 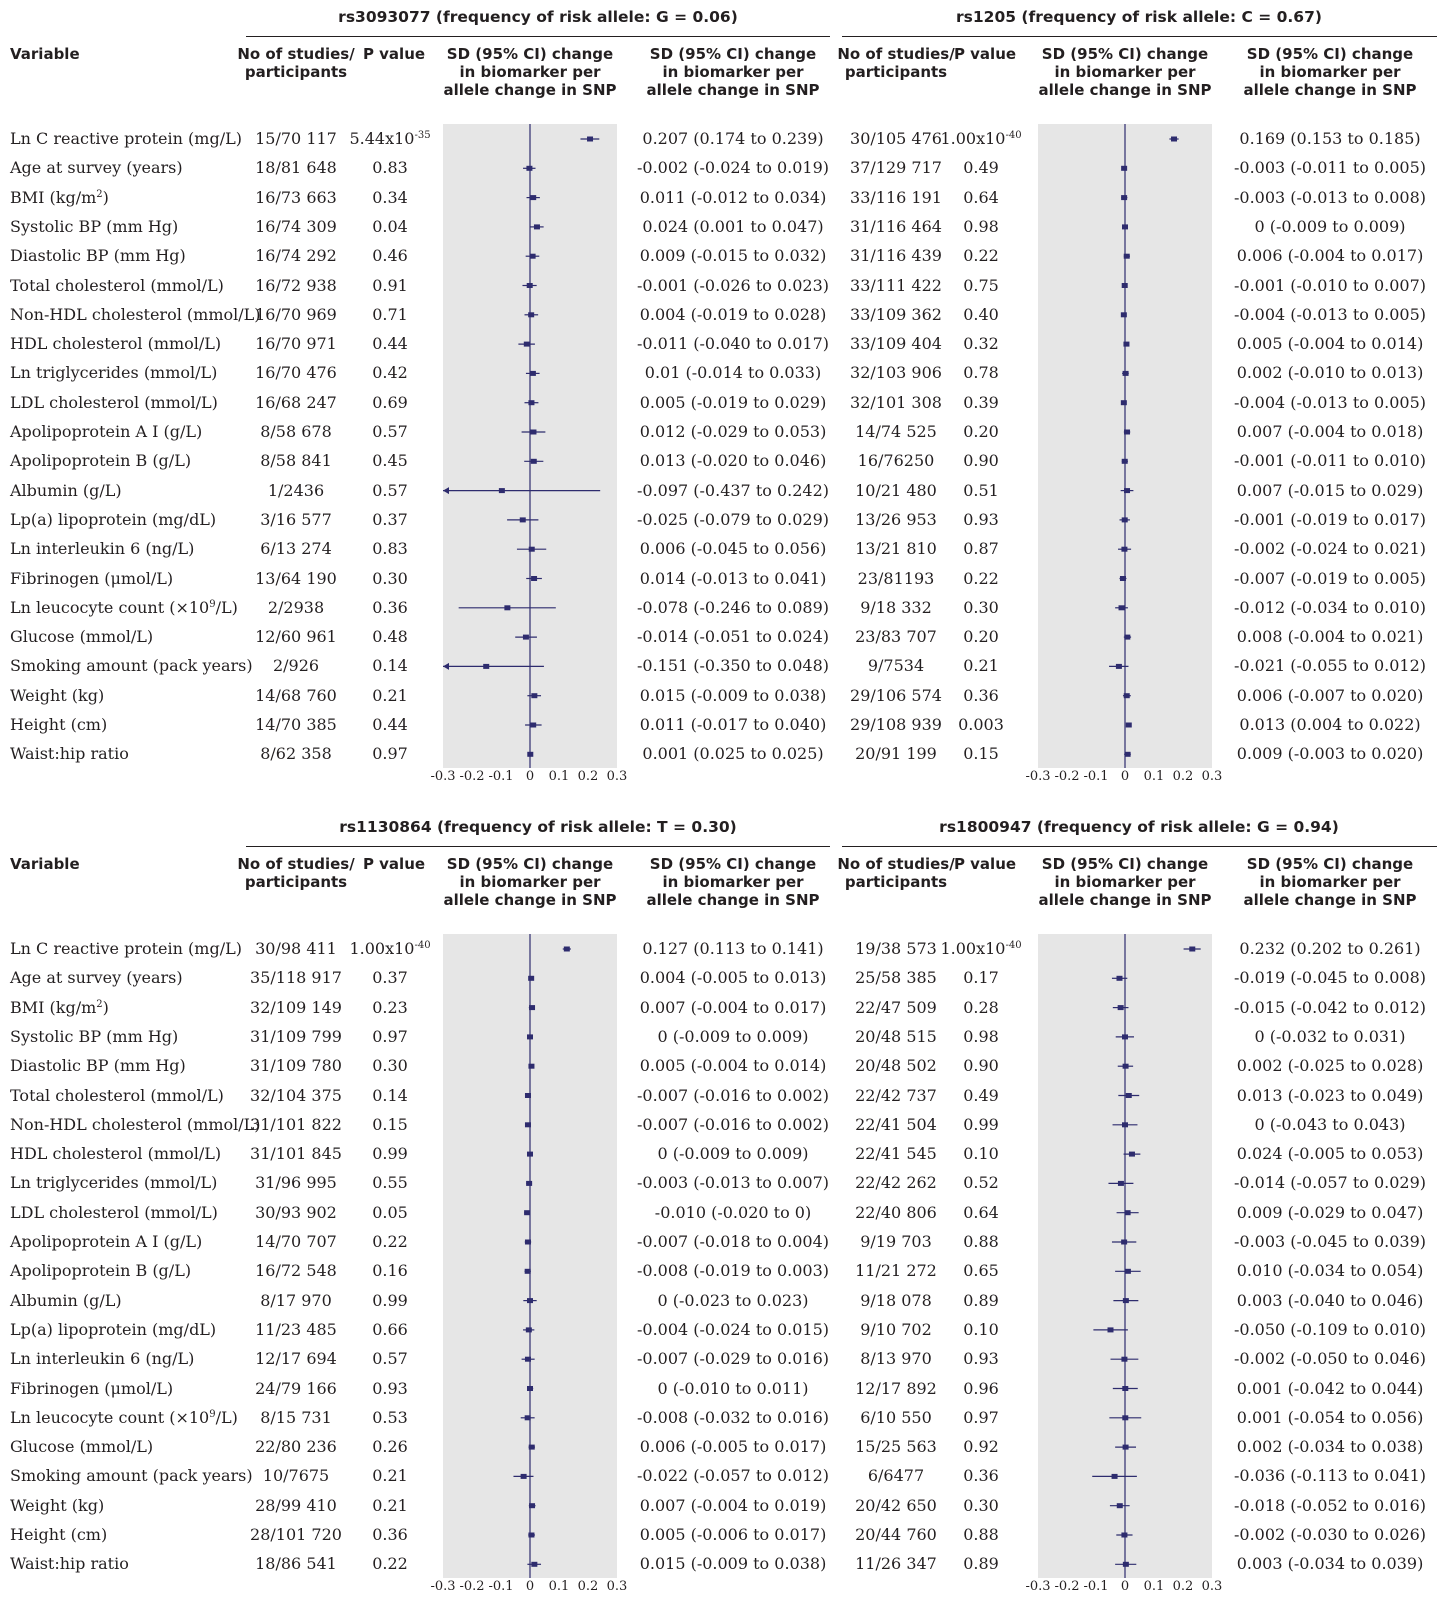 I want to click on estimate-text: 0.006 (-0.005 to 0.017), so click(x=733, y=1447).